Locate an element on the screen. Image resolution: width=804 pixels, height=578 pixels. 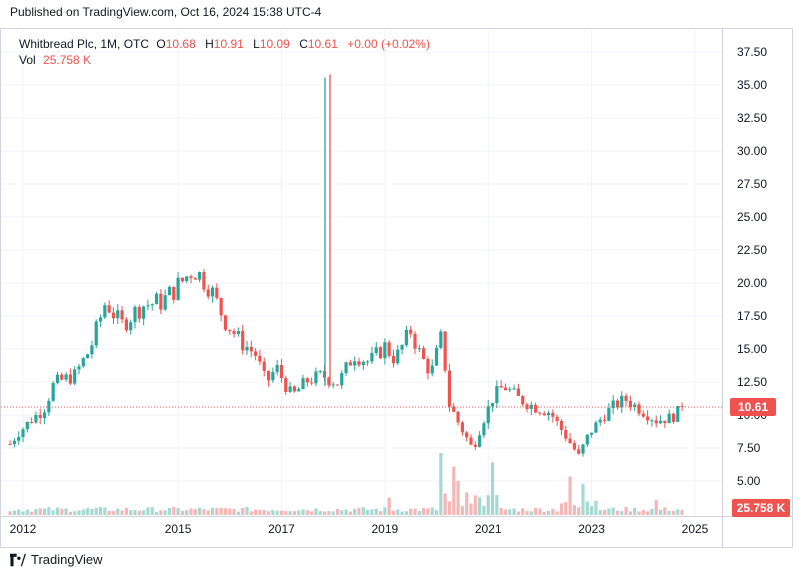
y-tick-label: 7.50 is located at coordinates (749, 448).